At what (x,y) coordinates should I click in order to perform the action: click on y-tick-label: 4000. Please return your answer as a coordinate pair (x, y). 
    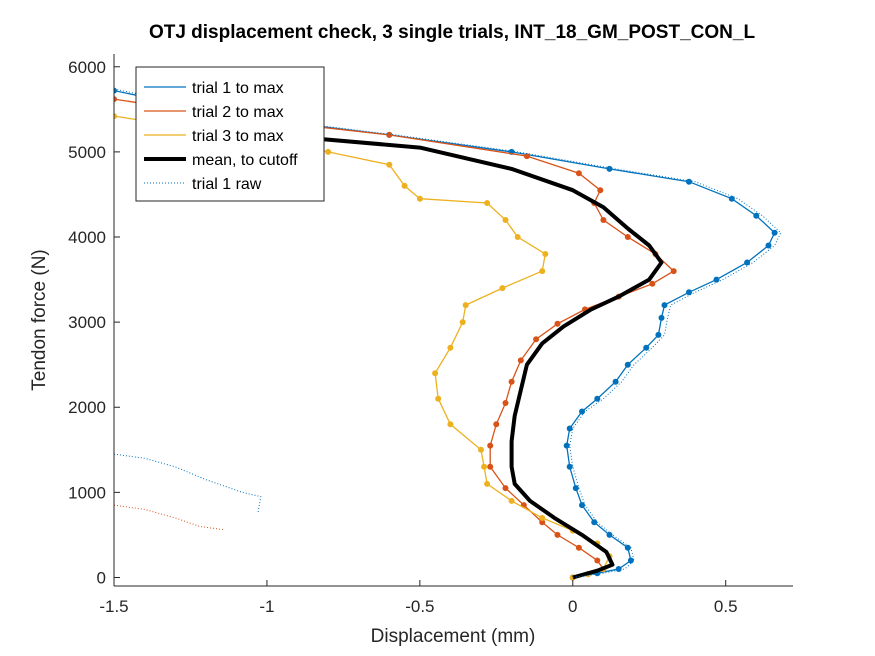
    Looking at the image, I should click on (87, 237).